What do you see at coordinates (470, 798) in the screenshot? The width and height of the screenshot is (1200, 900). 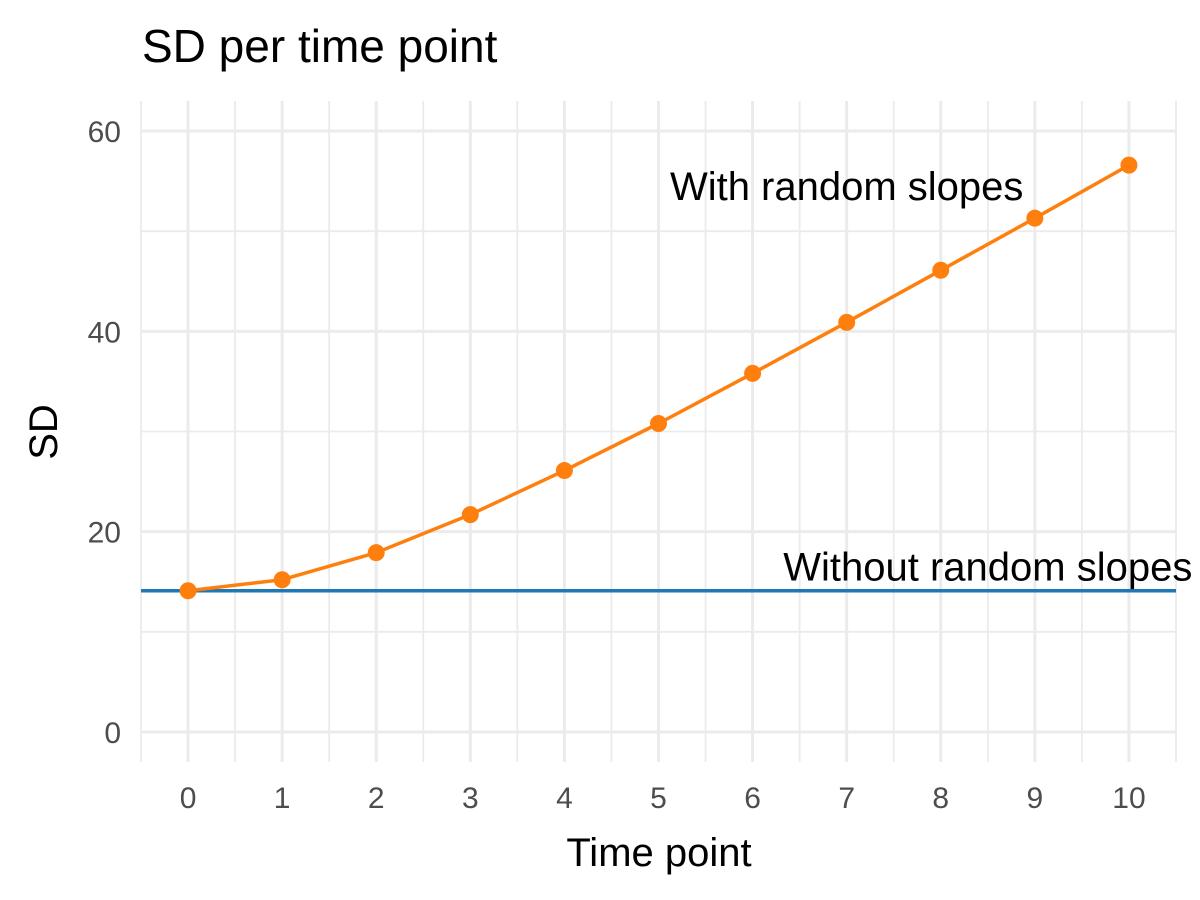 I see `x-tick-label: 3` at bounding box center [470, 798].